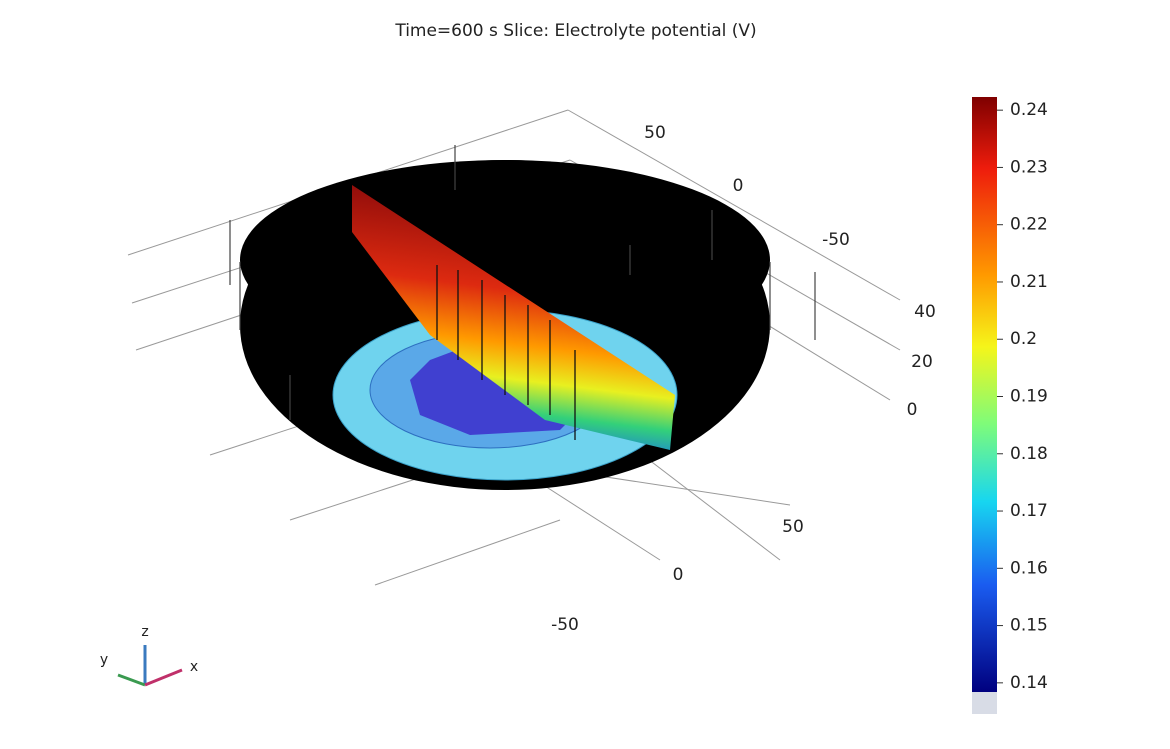  Describe the element at coordinates (984, 394) in the screenshot. I see `colorbar` at that location.